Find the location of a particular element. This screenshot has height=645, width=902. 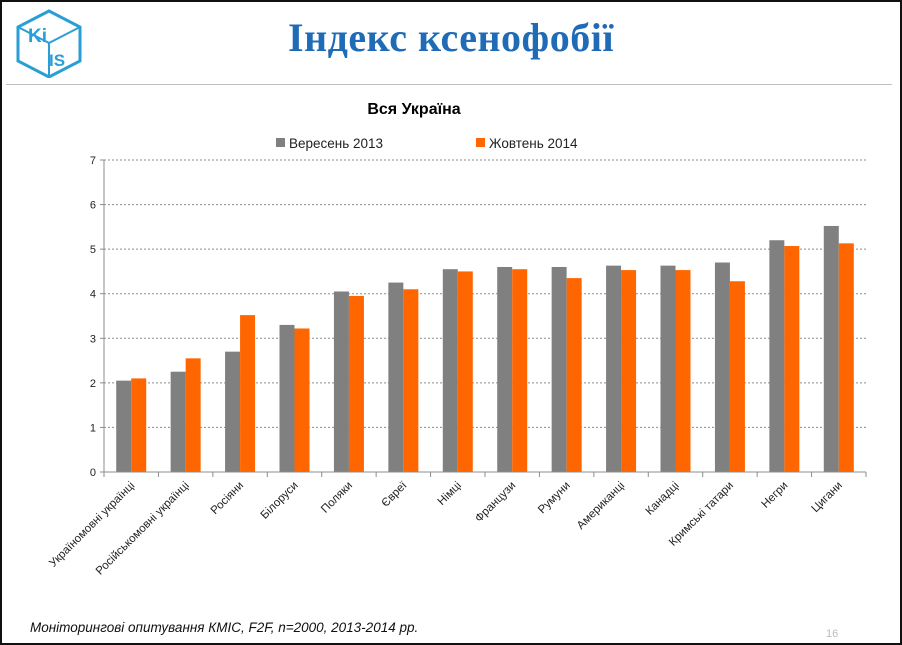

y-tick-label: 5 is located at coordinates (93, 250).